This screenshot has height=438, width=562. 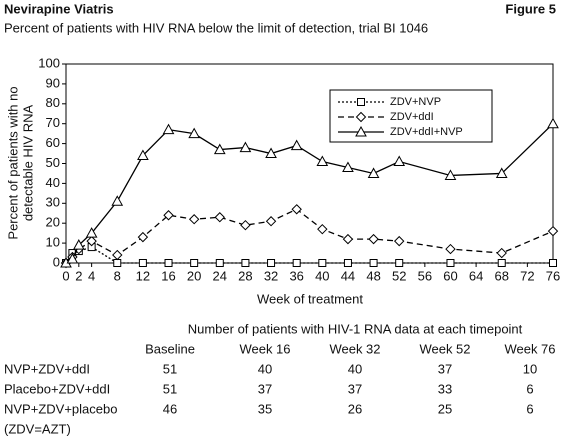 I want to click on y-tick-label: 30, so click(x=53, y=202).